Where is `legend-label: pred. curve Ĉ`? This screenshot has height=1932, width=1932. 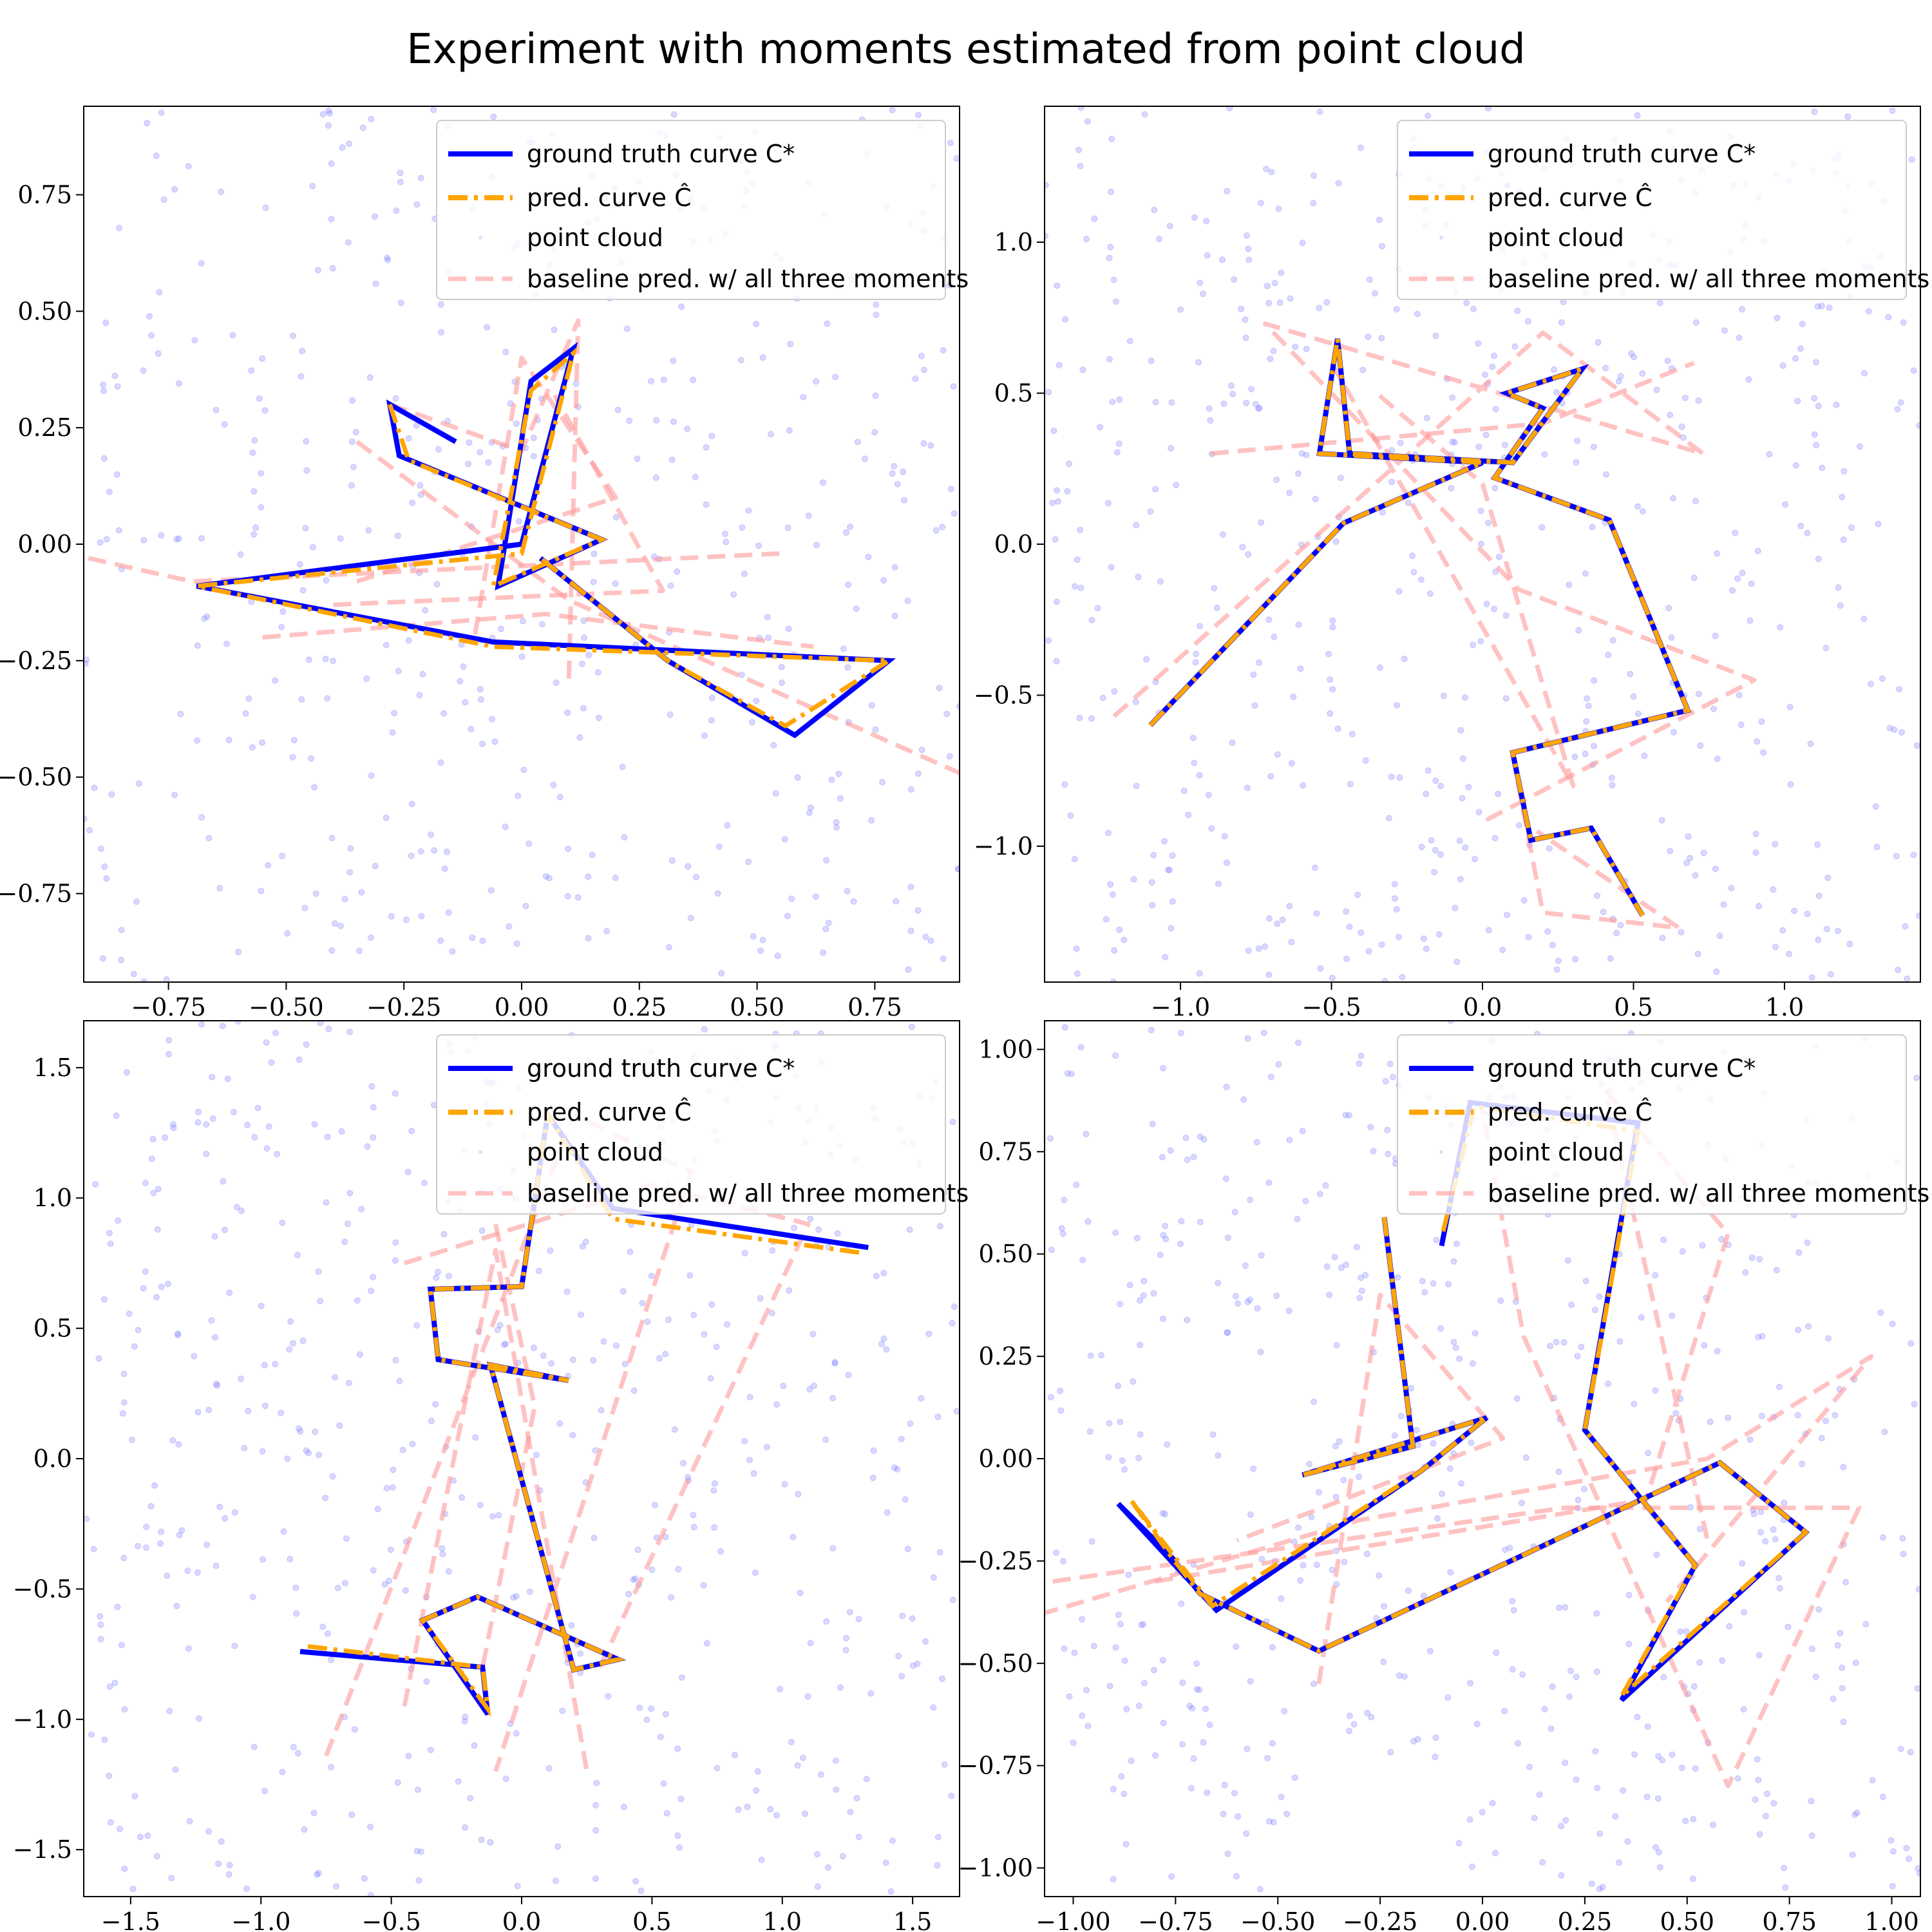
legend-label: pred. curve Ĉ is located at coordinates (609, 198).